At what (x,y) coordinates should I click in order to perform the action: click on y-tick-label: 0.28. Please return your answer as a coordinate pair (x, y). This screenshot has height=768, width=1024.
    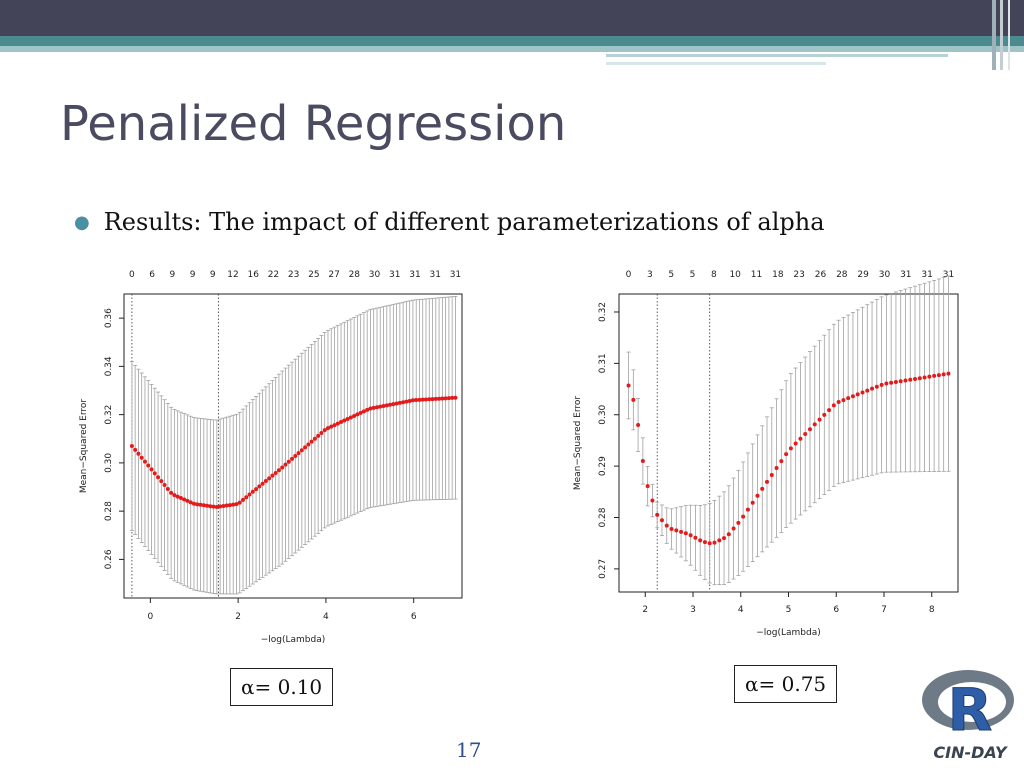
    Looking at the image, I should click on (603, 517).